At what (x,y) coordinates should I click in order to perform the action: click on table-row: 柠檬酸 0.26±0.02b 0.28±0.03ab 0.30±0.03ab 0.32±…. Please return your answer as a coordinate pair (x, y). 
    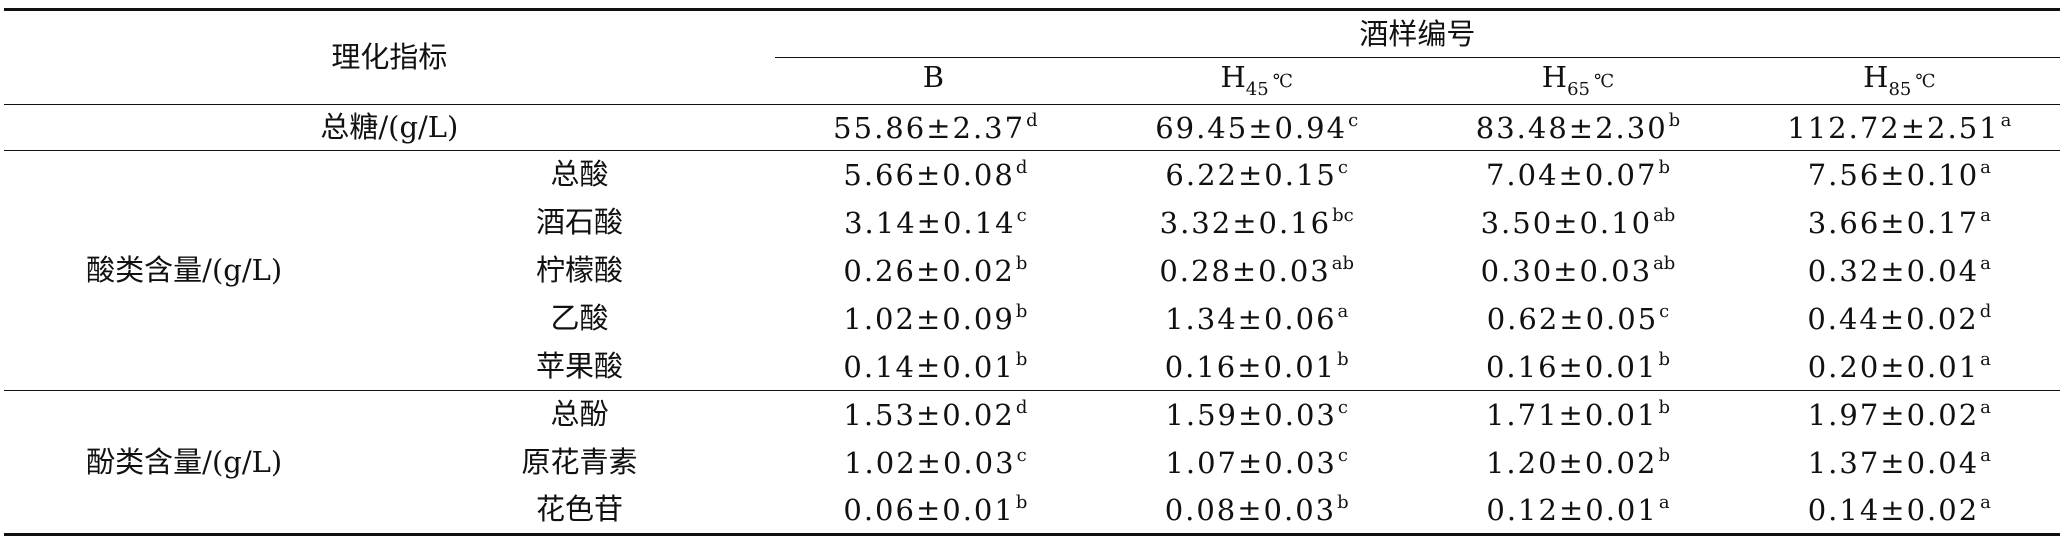
    Looking at the image, I should click on (1032, 271).